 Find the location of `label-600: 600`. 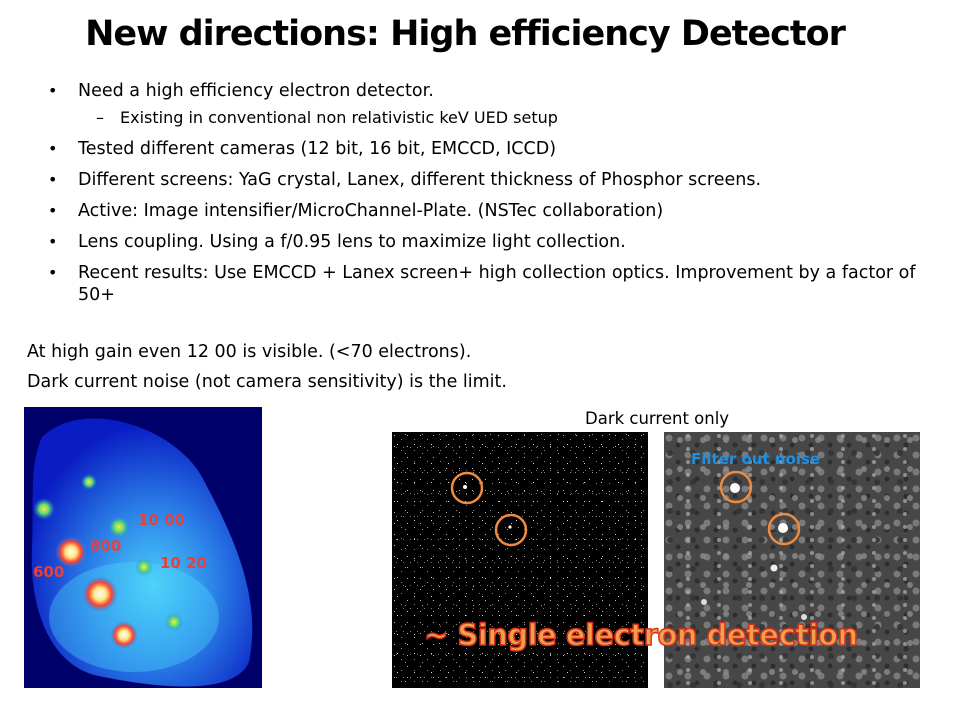

label-600: 600 is located at coordinates (49, 572).